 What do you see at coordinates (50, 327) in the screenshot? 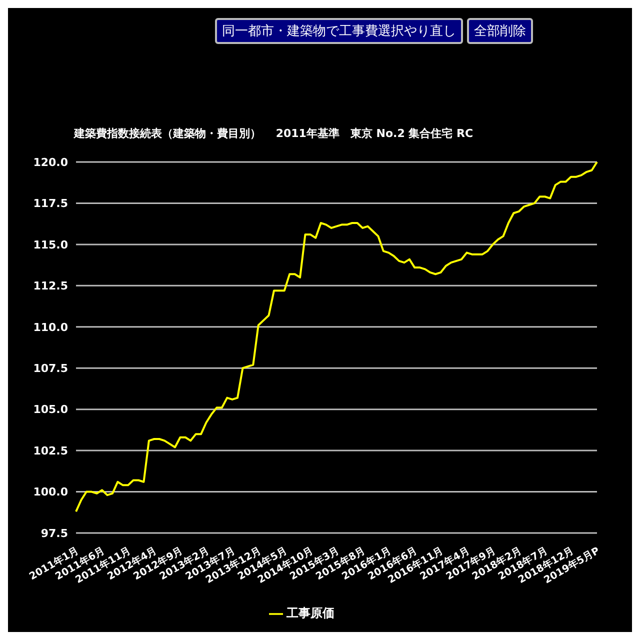
I see `y-tick-label: 110.0` at bounding box center [50, 327].